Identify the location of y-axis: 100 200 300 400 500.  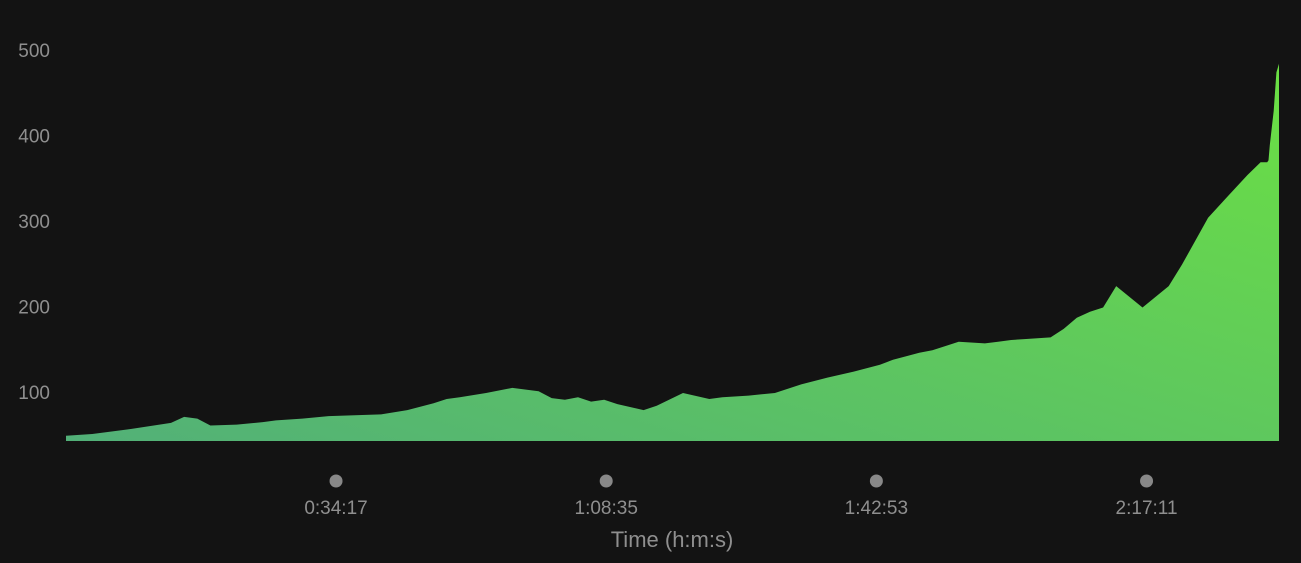
(34, 222).